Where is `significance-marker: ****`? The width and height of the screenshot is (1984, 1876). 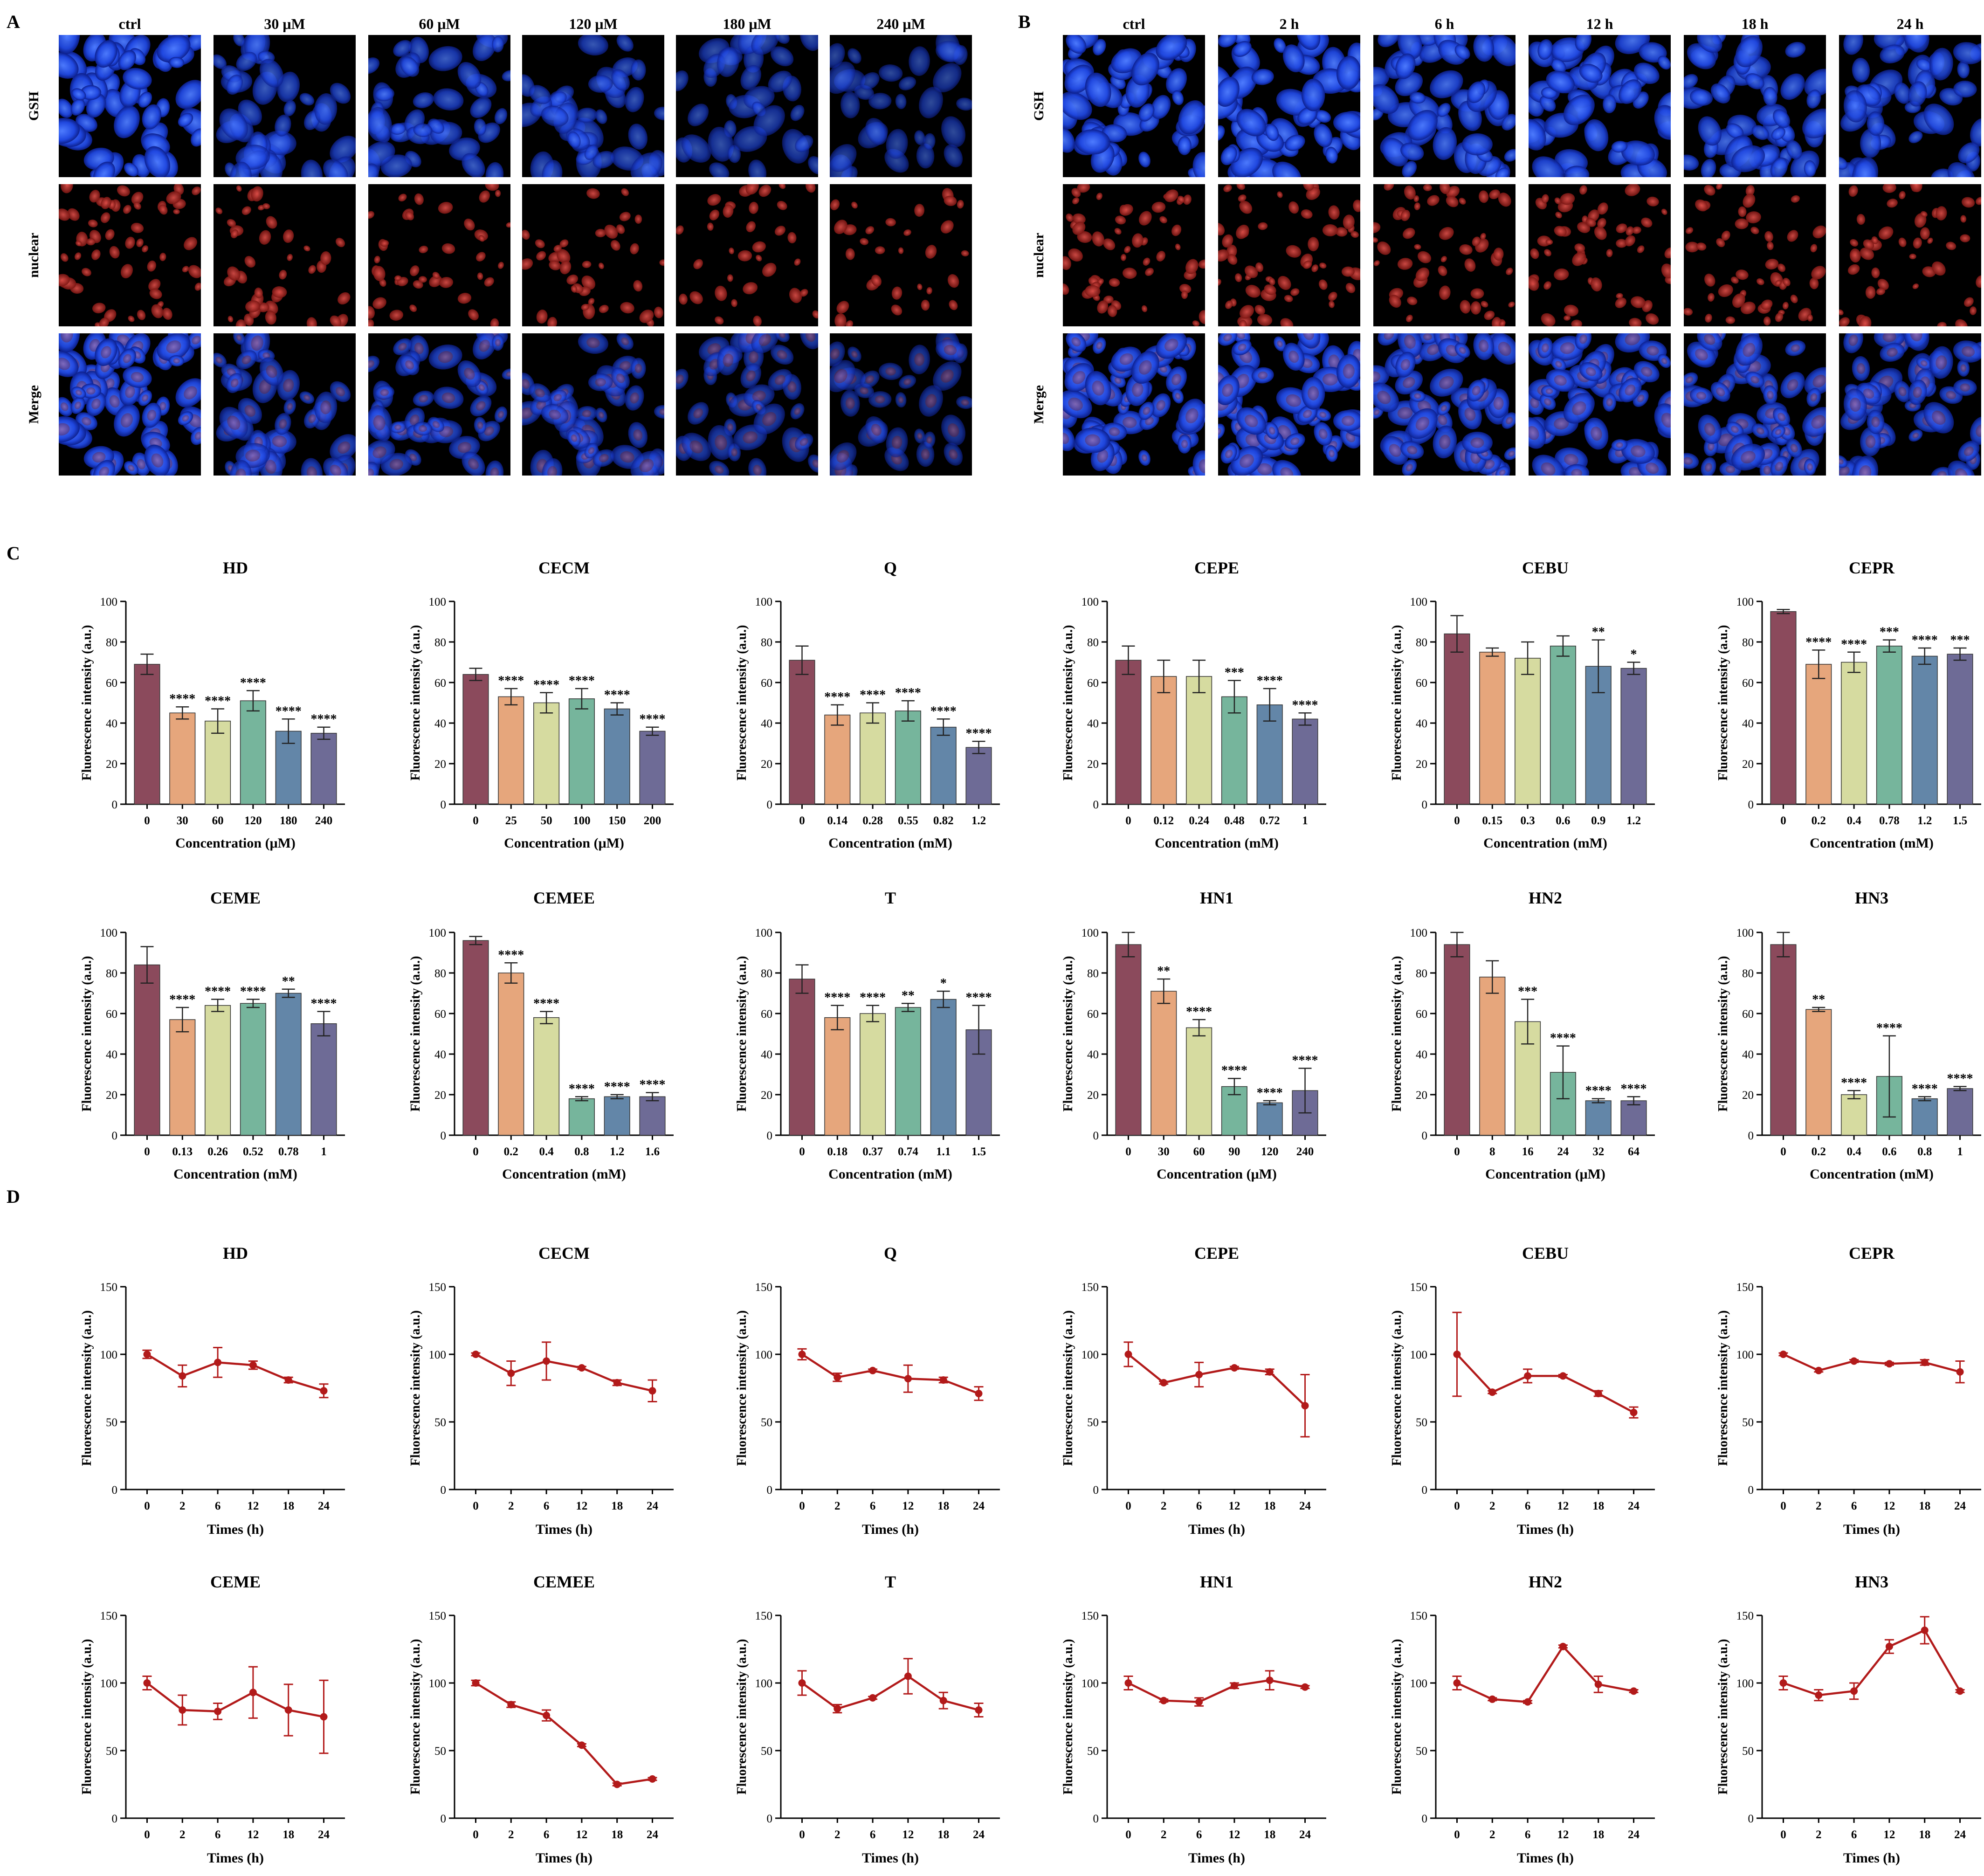 significance-marker: **** is located at coordinates (546, 685).